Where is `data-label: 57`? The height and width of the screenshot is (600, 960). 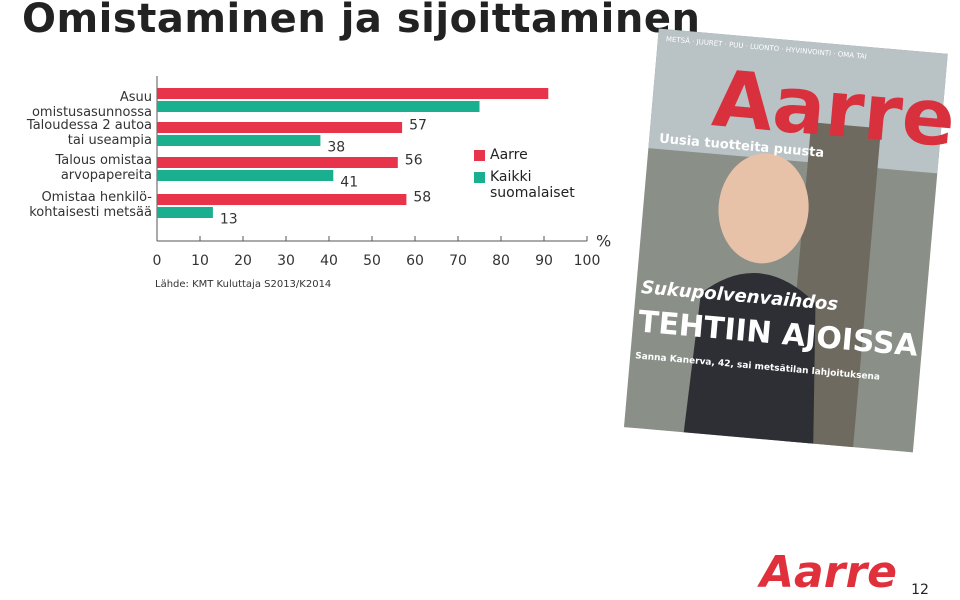
data-label: 57 is located at coordinates (418, 126).